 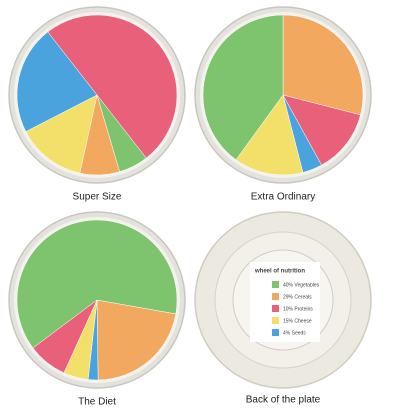 I want to click on legend-entry: 40% Vegetables, so click(x=301, y=285).